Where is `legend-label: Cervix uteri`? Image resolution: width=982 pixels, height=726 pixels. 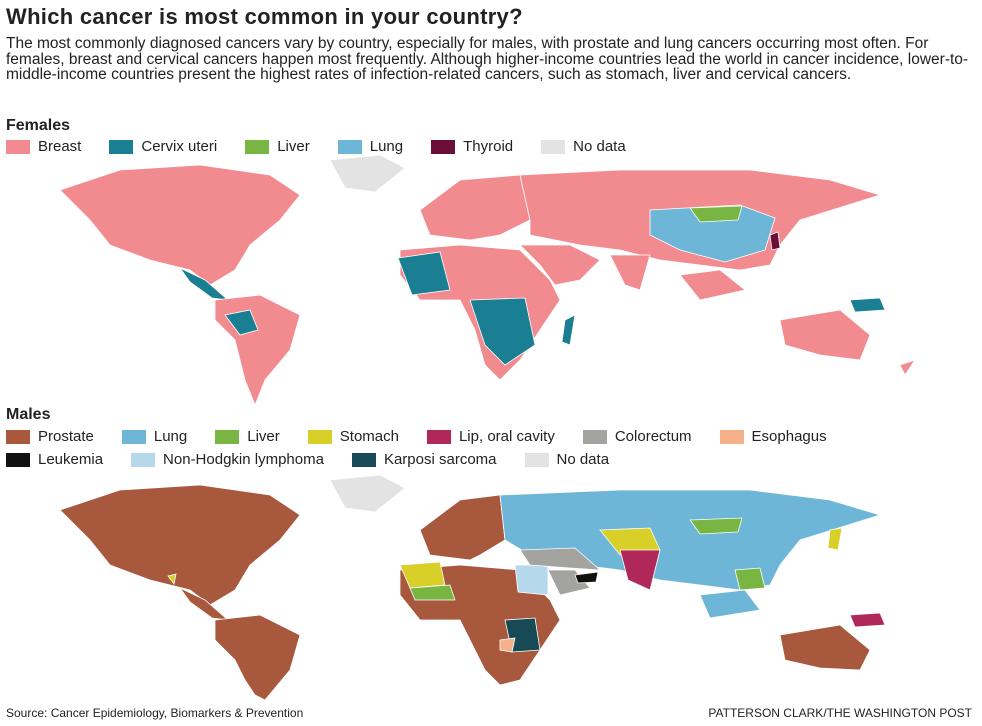
legend-label: Cervix uteri is located at coordinates (179, 146).